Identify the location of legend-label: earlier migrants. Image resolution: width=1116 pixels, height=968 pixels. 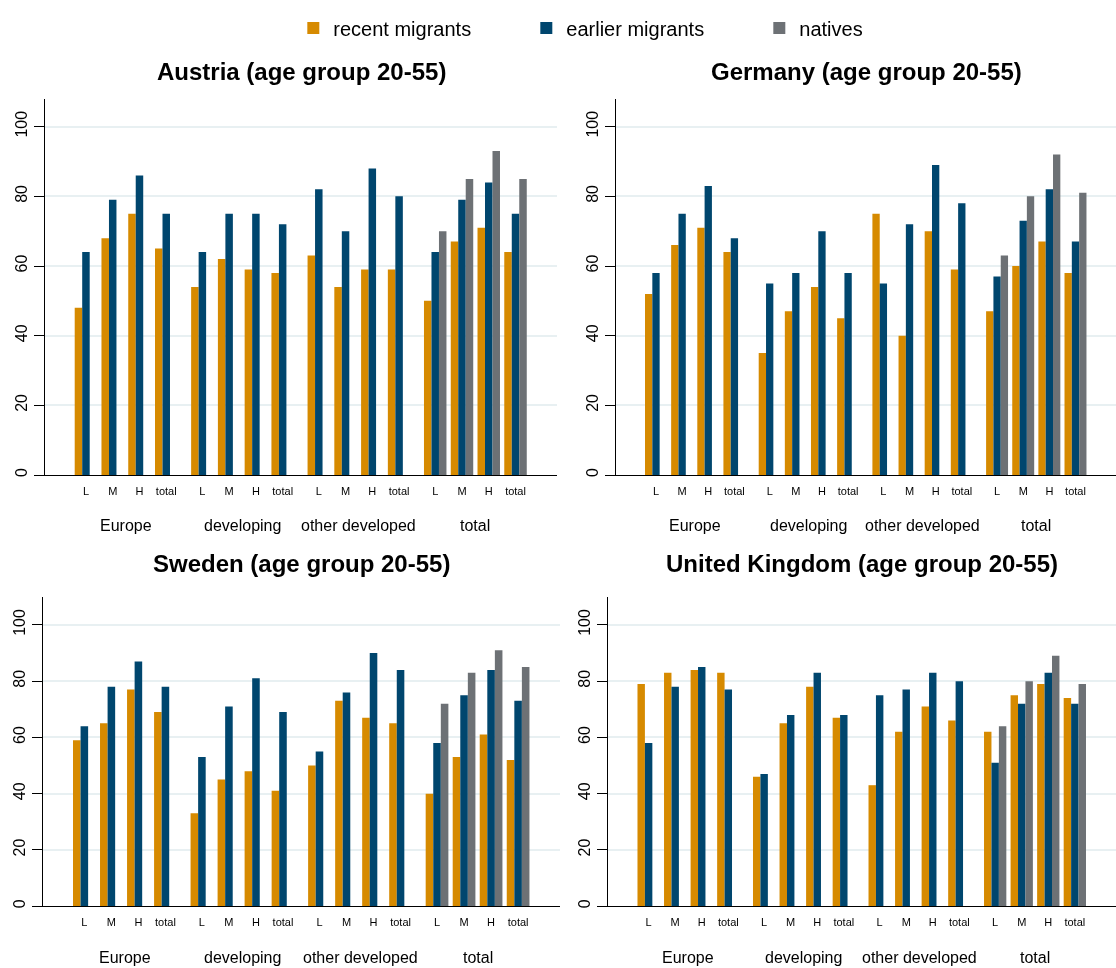
(635, 28).